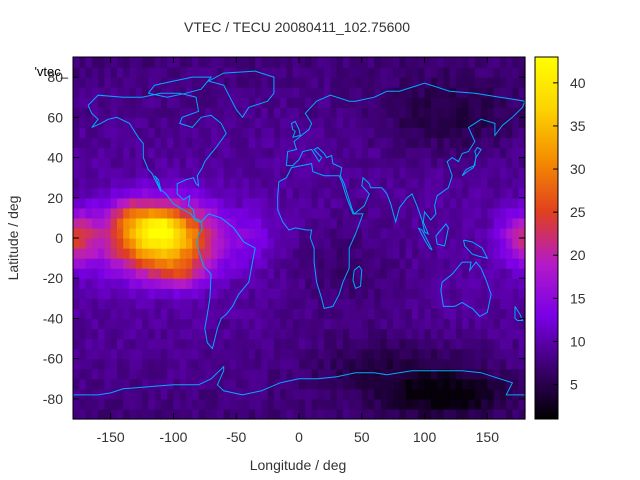 The width and height of the screenshot is (640, 480). What do you see at coordinates (55, 77) in the screenshot?
I see `y-tick-label: 80` at bounding box center [55, 77].